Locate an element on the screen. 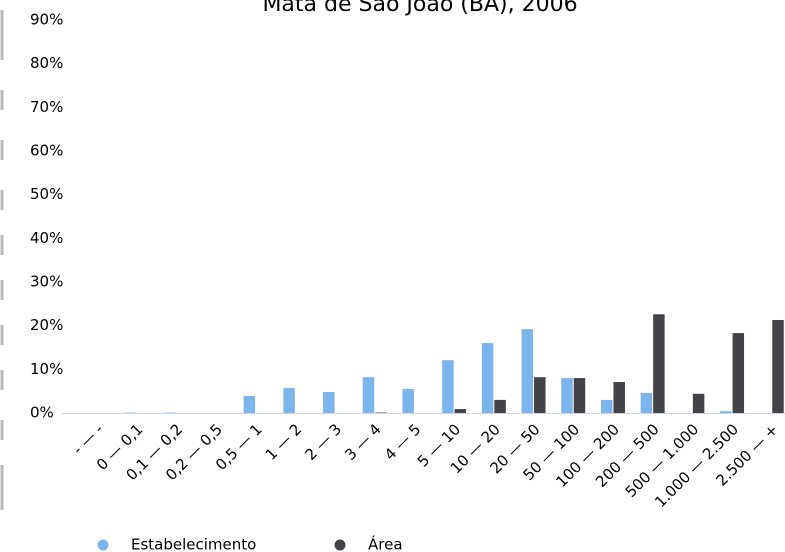 Image resolution: width=785 pixels, height=552 pixels. y-tick-label: 90% is located at coordinates (46, 20).